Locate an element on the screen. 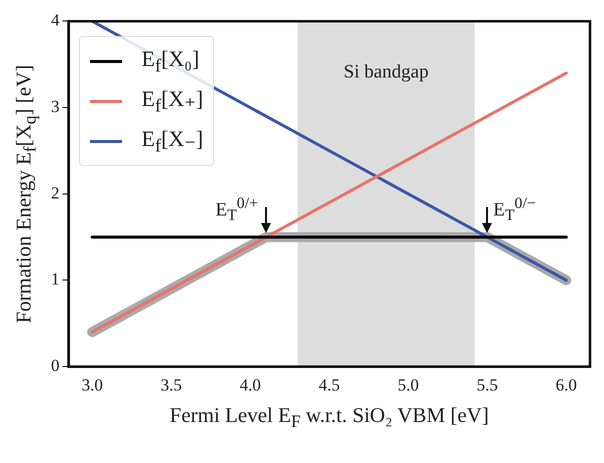  x-tick-label: 6.0 is located at coordinates (566, 384).